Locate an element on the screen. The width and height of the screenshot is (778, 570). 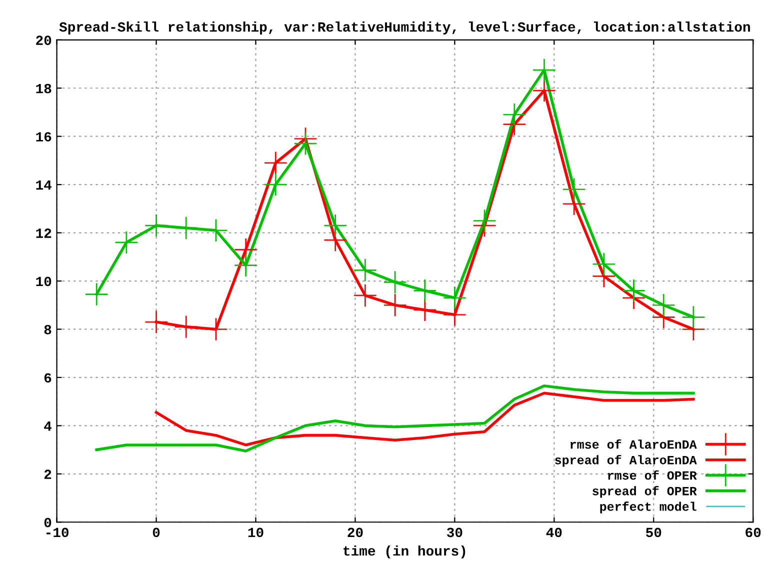
legend-label: perfect model is located at coordinates (648, 508).